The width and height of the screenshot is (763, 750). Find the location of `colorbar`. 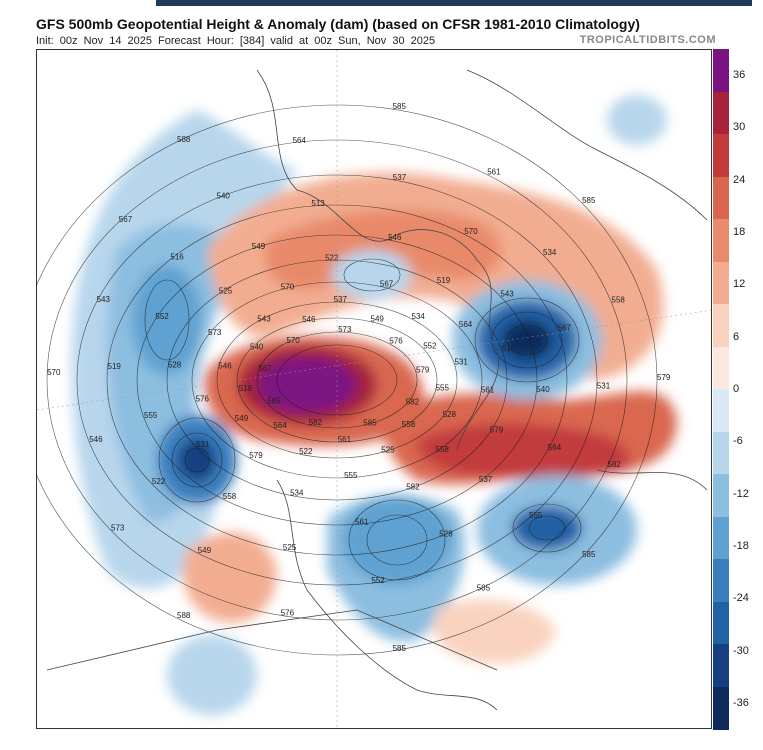

colorbar is located at coordinates (721, 389).